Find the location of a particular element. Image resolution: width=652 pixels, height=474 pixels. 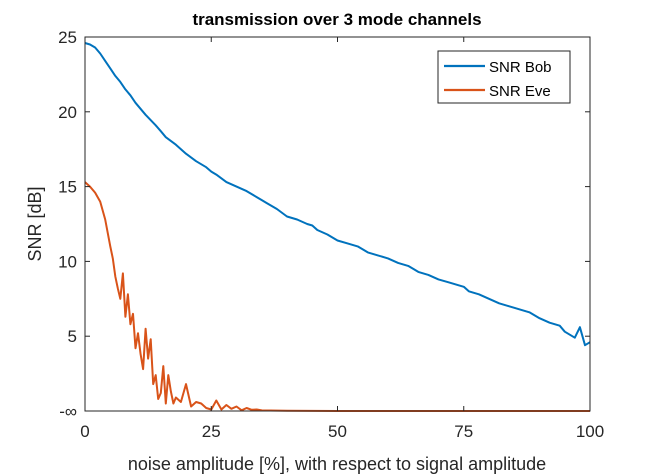

legend: SNR Bob SNR Eve is located at coordinates (504, 77).